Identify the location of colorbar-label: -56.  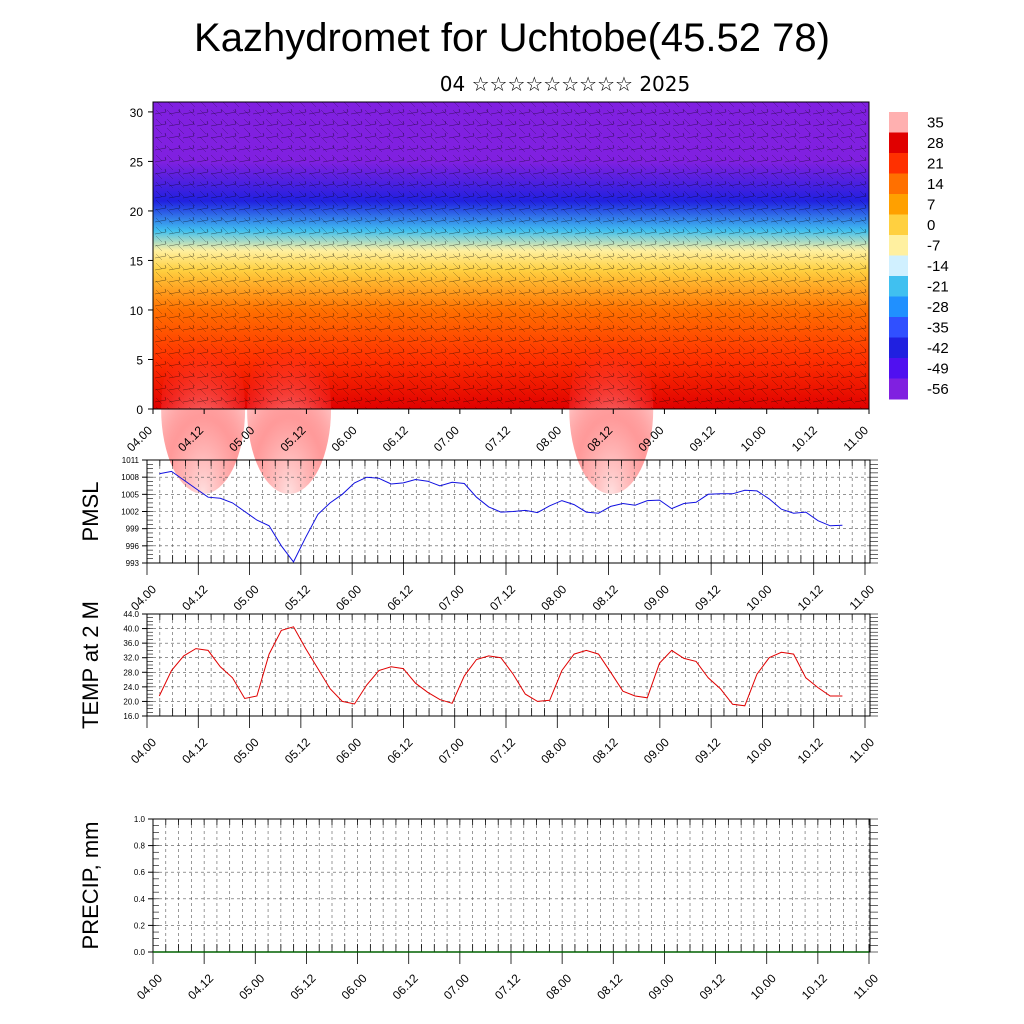
(938, 389).